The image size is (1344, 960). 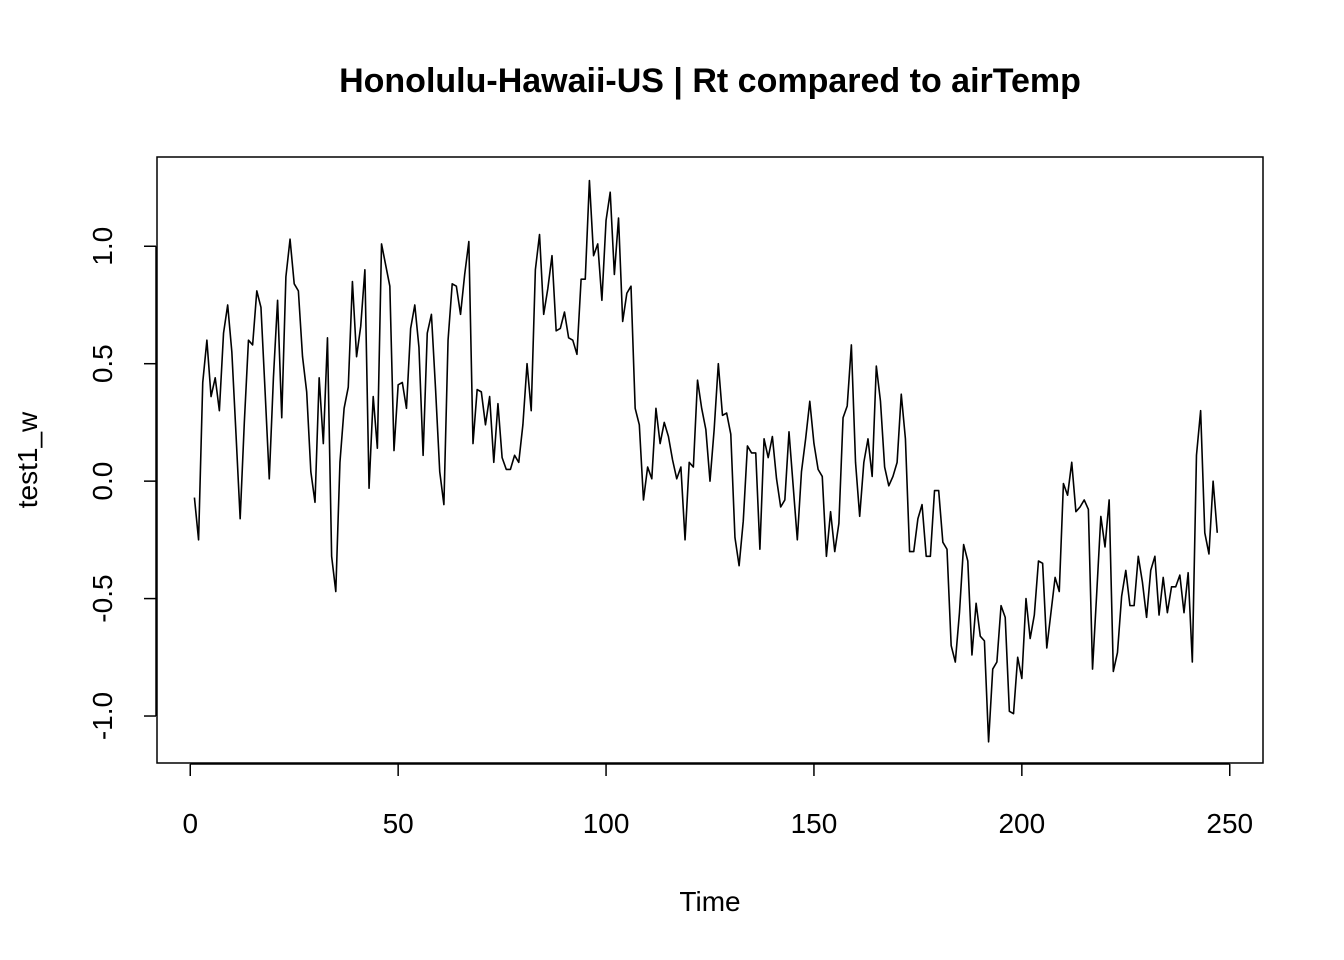 What do you see at coordinates (606, 823) in the screenshot?
I see `x-tick-label: 100` at bounding box center [606, 823].